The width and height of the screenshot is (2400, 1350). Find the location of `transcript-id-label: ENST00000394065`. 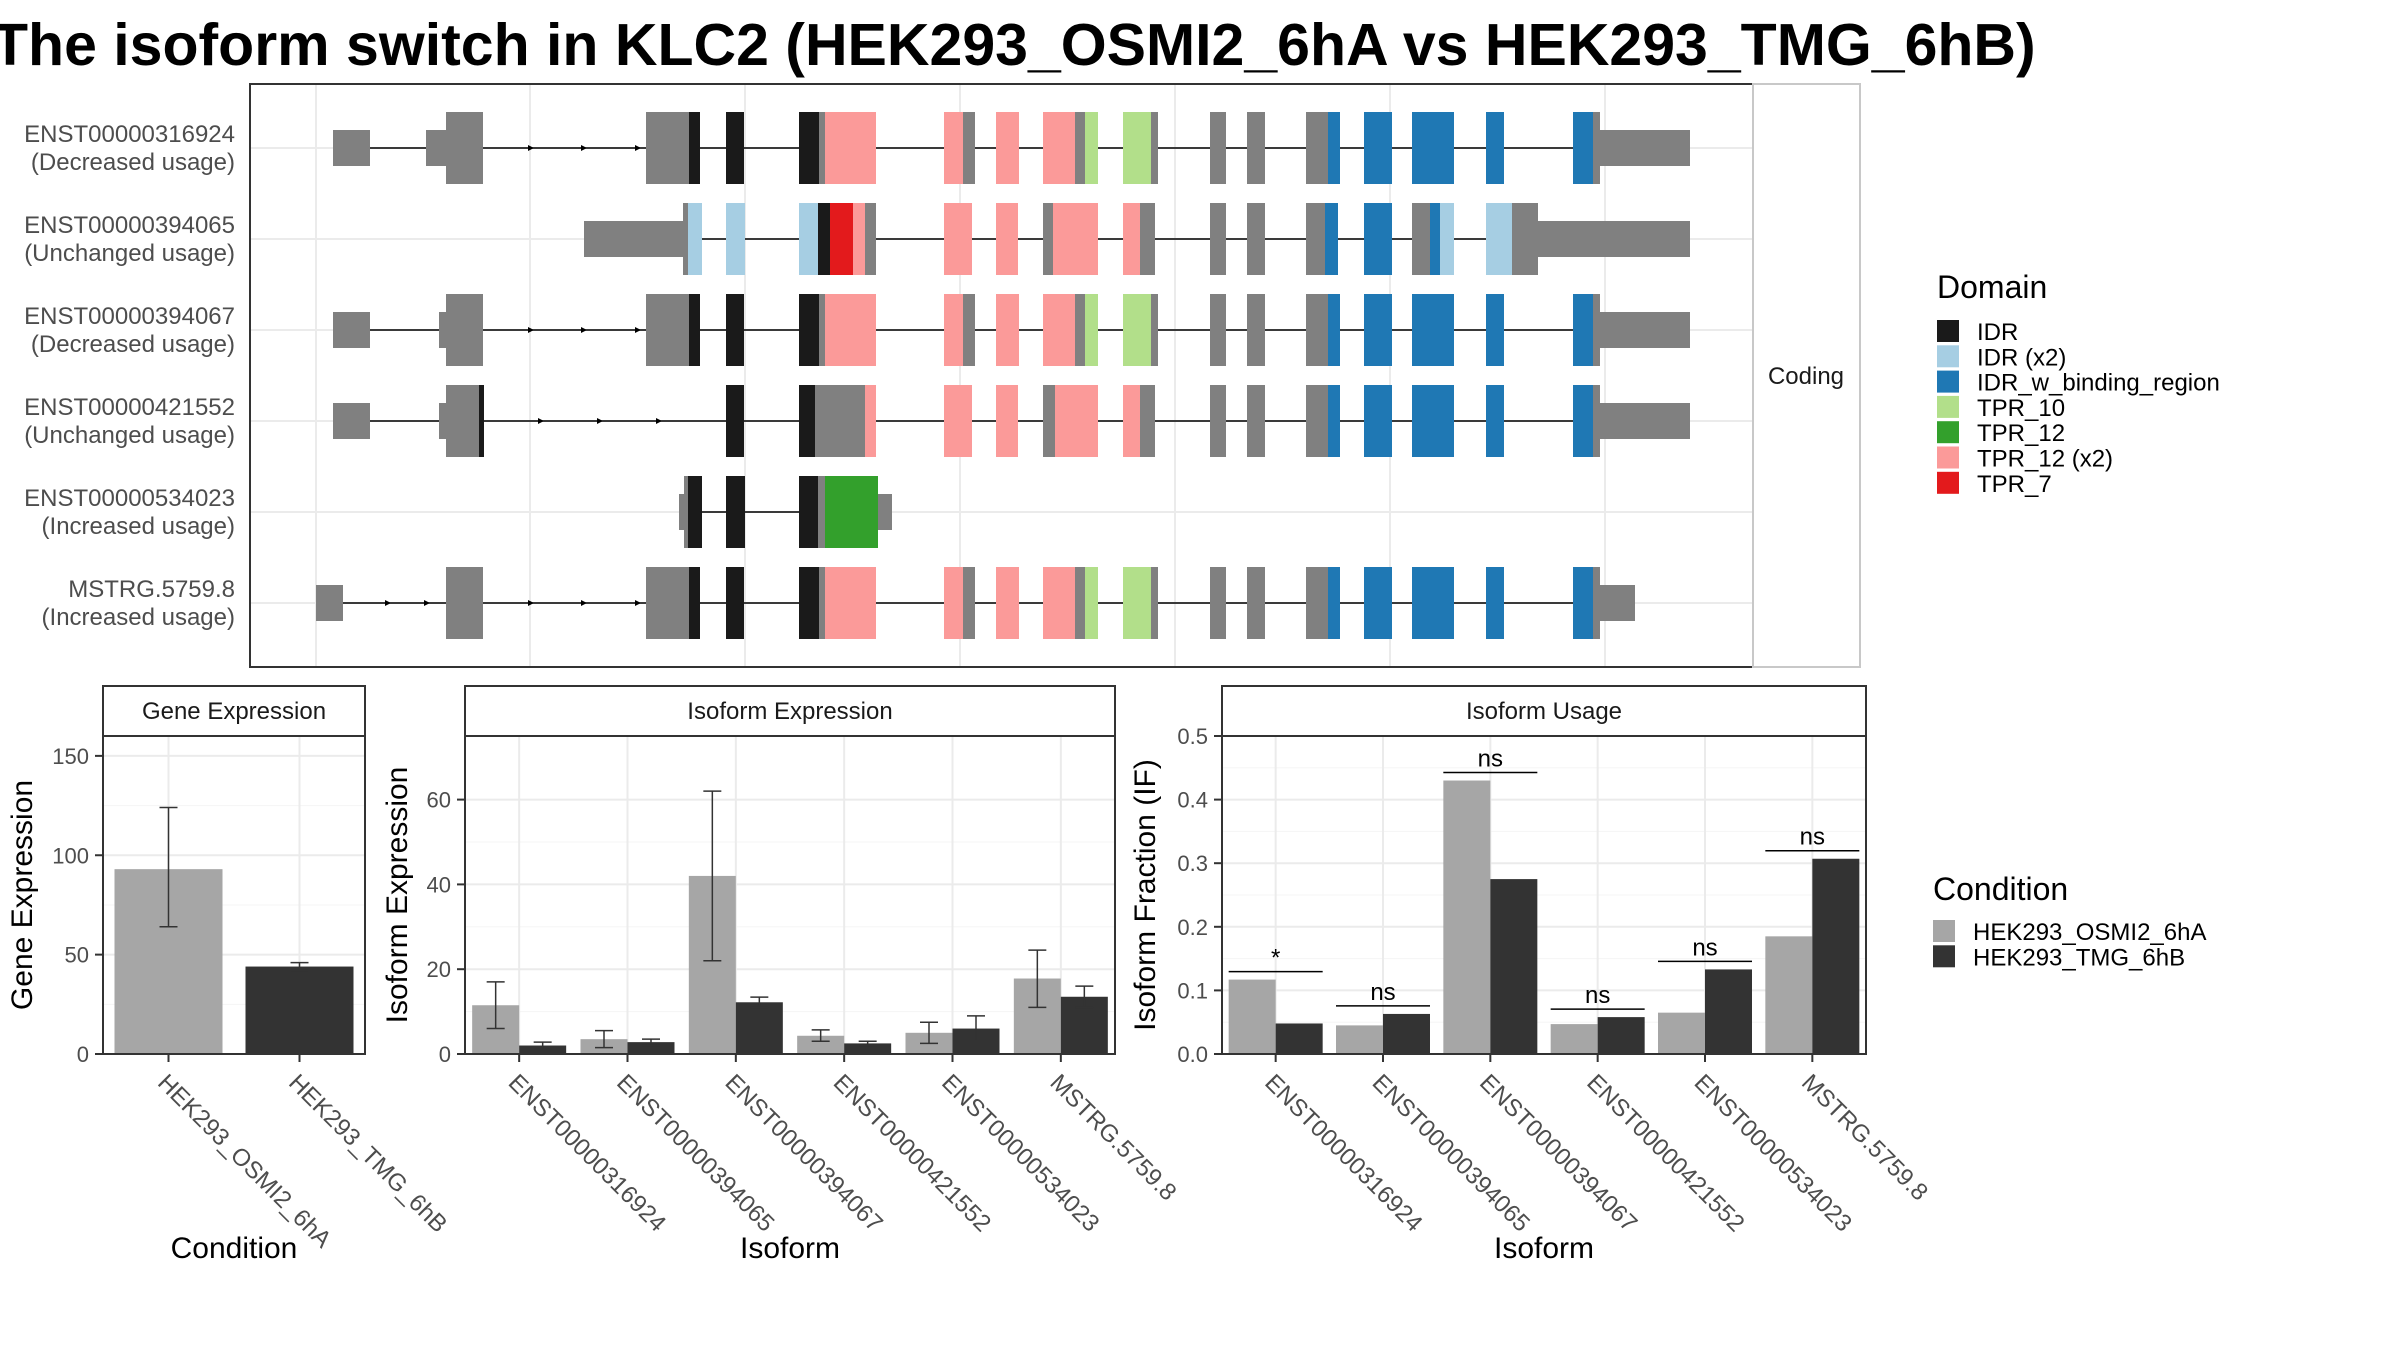

transcript-id-label: ENST00000394065 is located at coordinates (129, 225).